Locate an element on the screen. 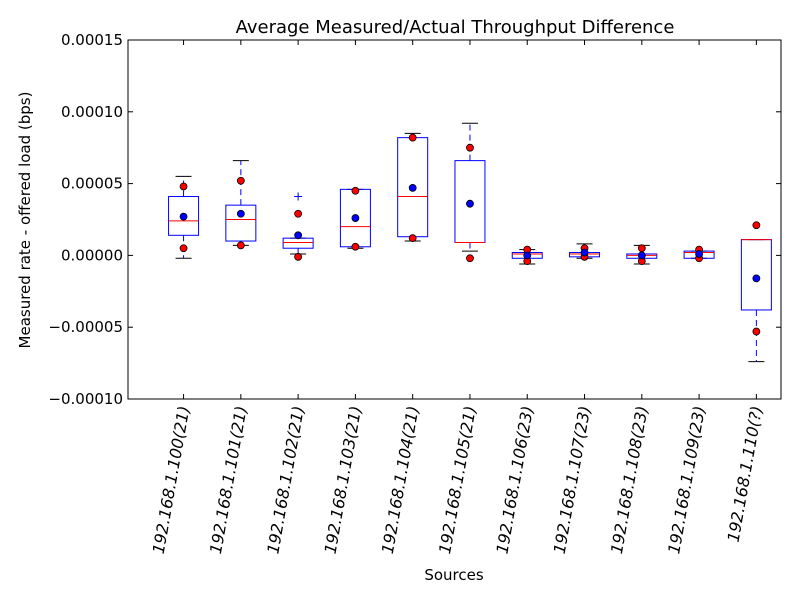 The image size is (800, 600). x-tick-label: 192.168.1.105(21) is located at coordinates (457, 479).